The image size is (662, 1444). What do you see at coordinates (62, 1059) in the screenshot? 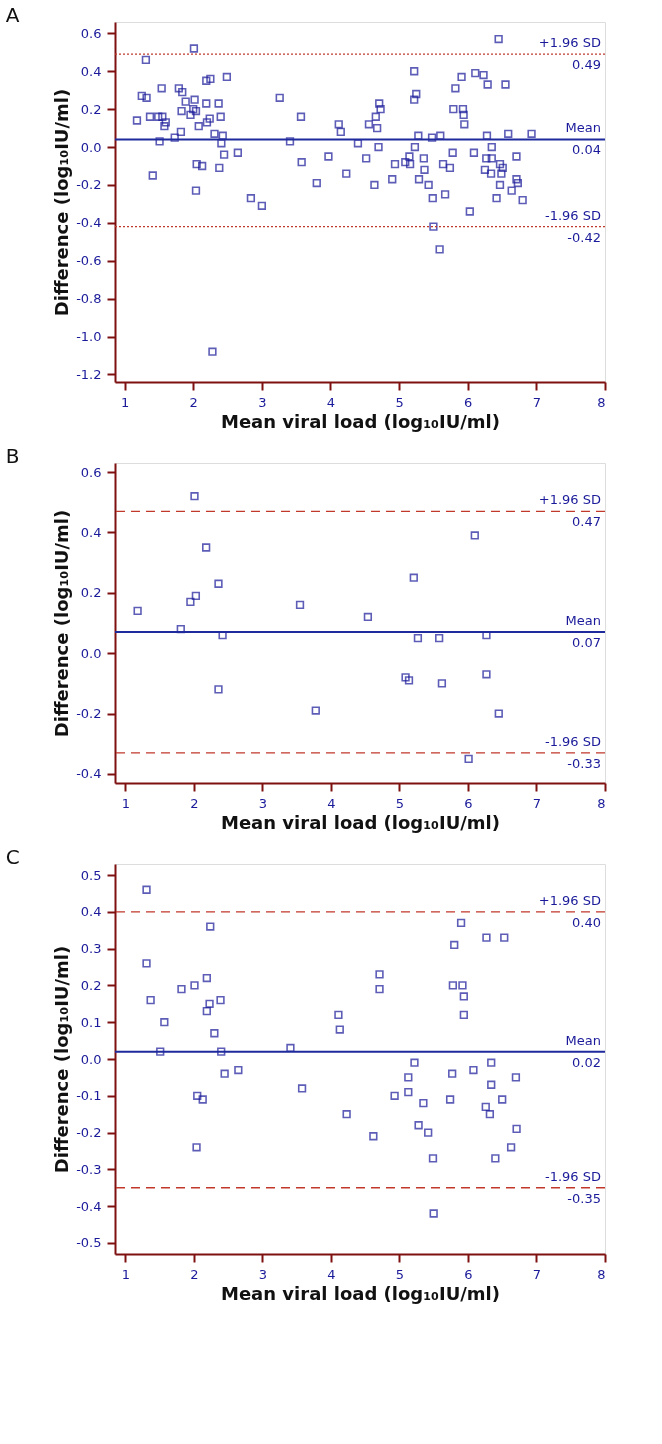
I see `y-axis-title: Difference (log₁₀IU/ml)` at bounding box center [62, 1059].